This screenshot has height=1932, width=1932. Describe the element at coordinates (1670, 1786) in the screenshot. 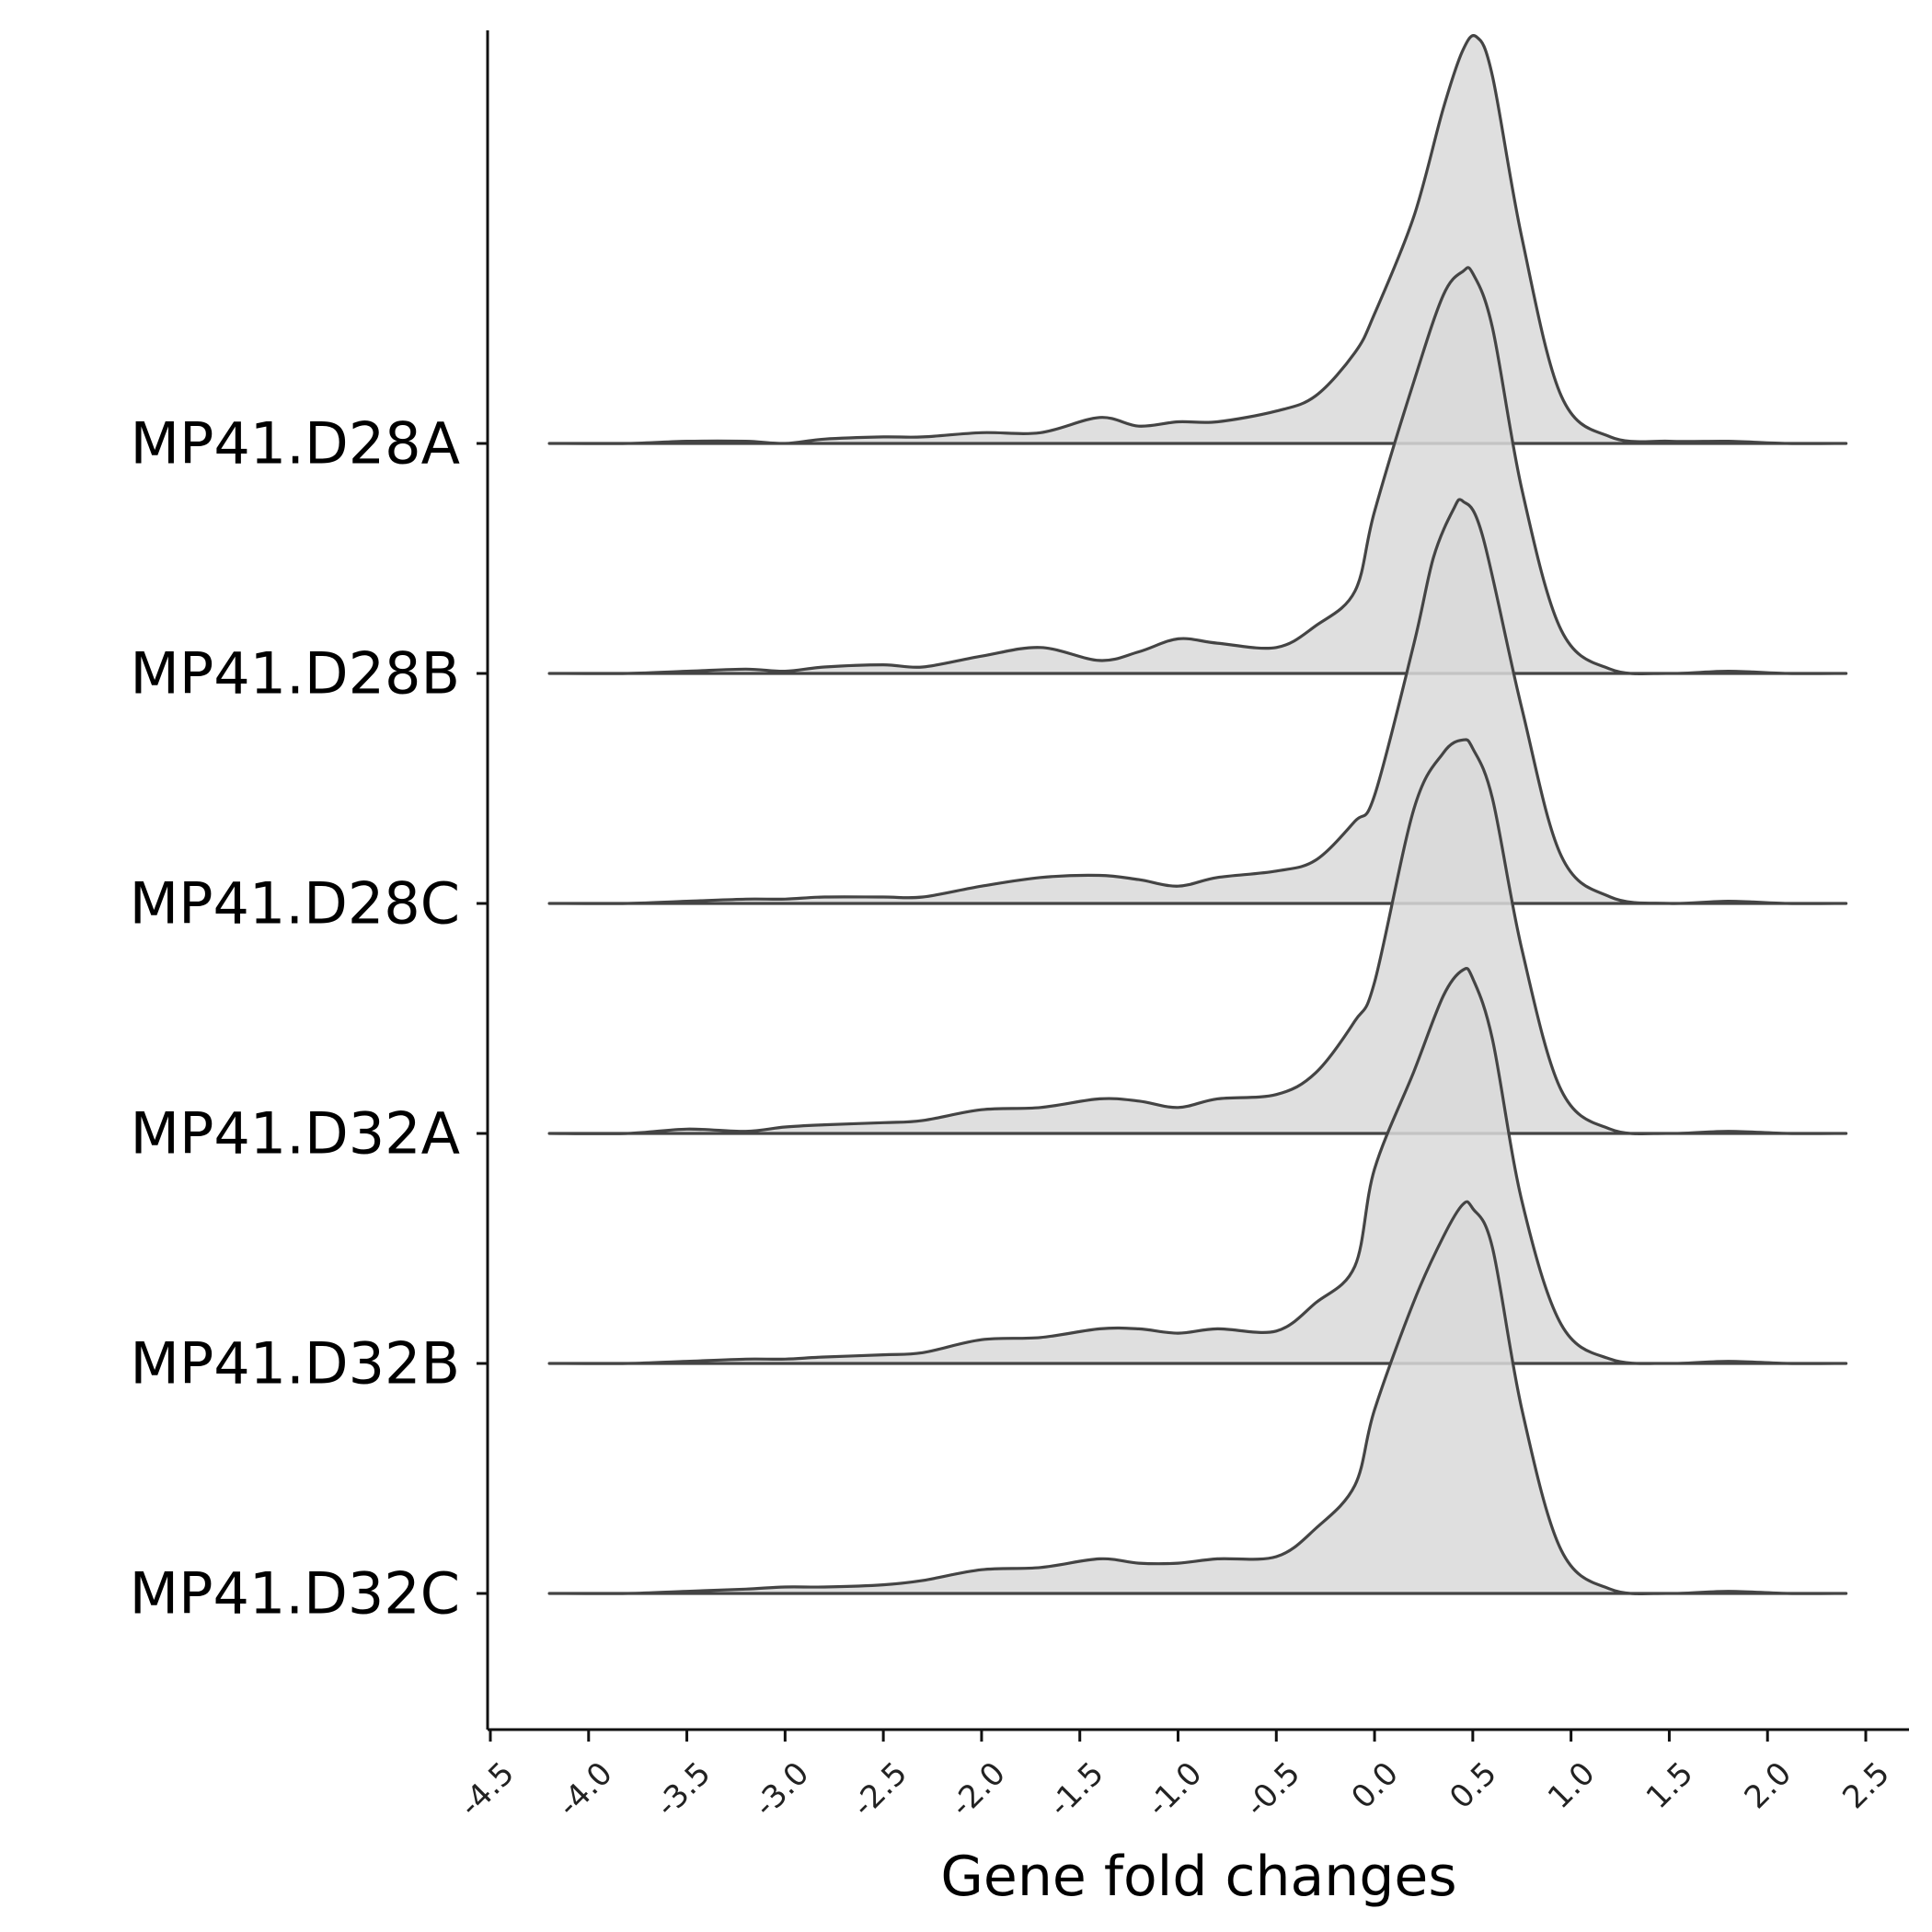

I see `x-tick-label: 1.5` at that location.